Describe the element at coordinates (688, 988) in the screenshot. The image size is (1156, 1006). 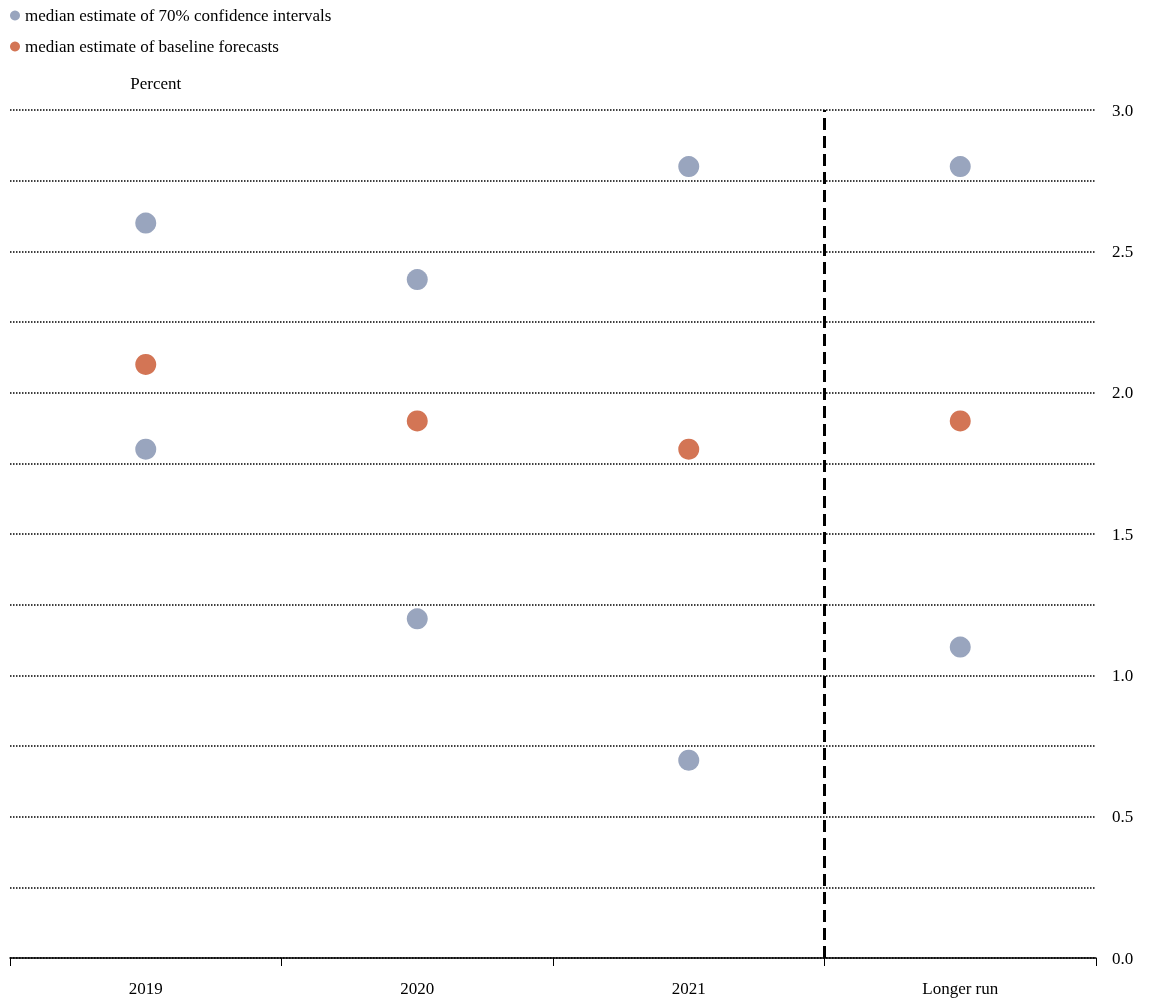
I see `x-tick-label: 2021` at that location.